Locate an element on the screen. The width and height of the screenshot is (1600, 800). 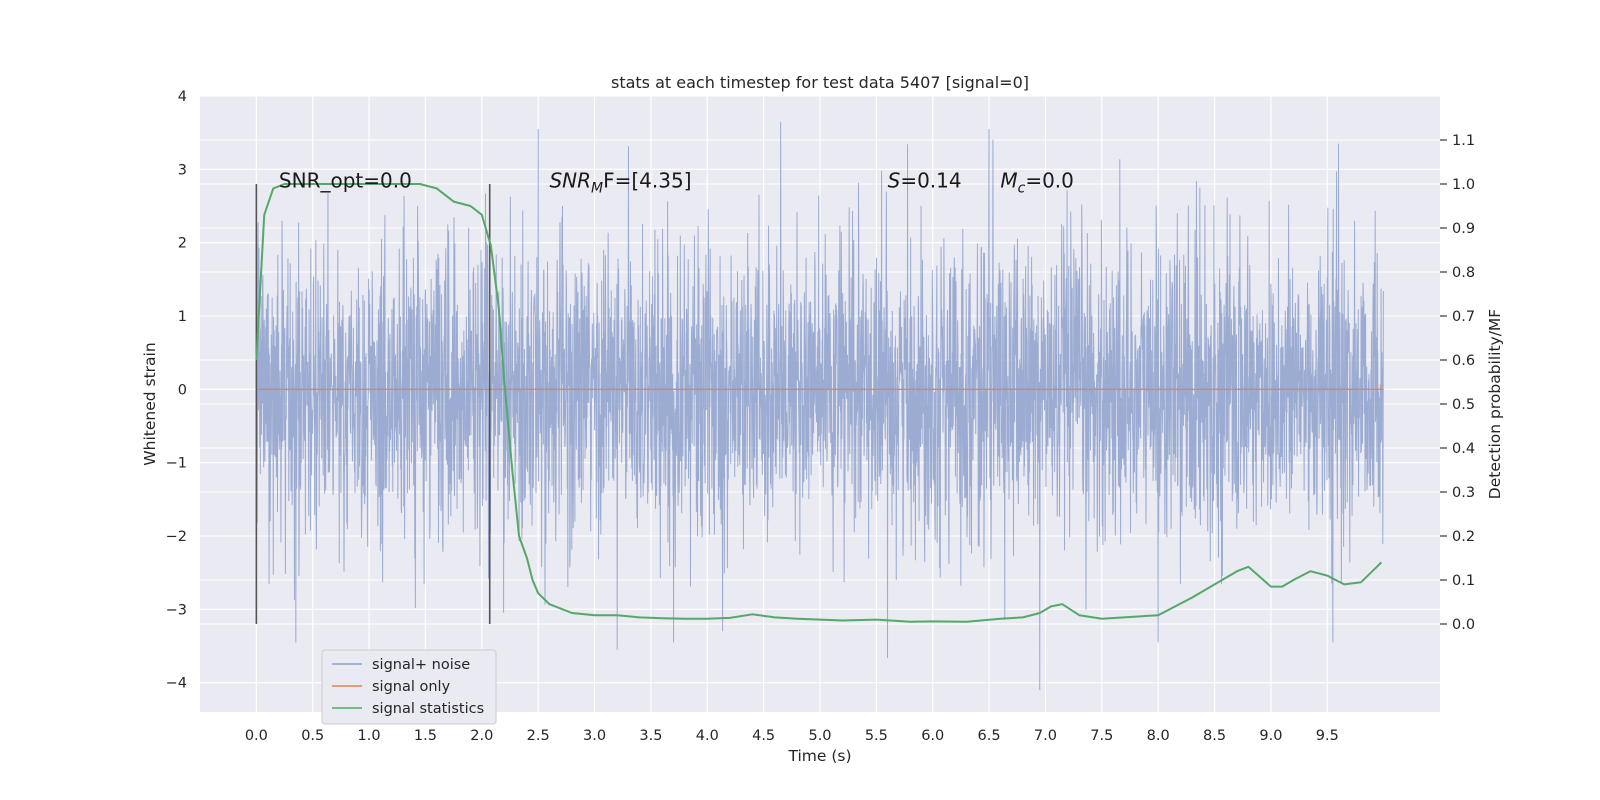
annotation-1: SNRMF=[4.35] is located at coordinates (620, 182).